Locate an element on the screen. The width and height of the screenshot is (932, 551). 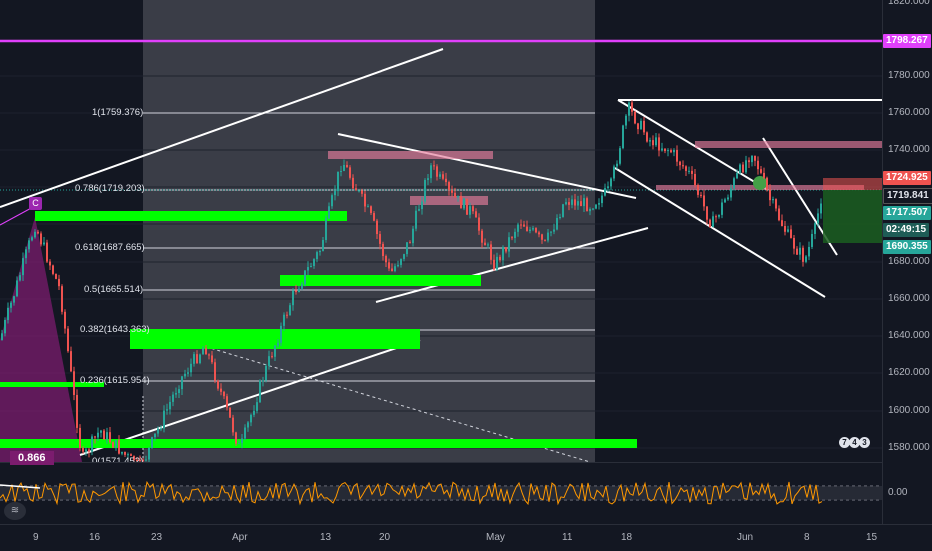
oscillator-line is located at coordinates (411, 493).